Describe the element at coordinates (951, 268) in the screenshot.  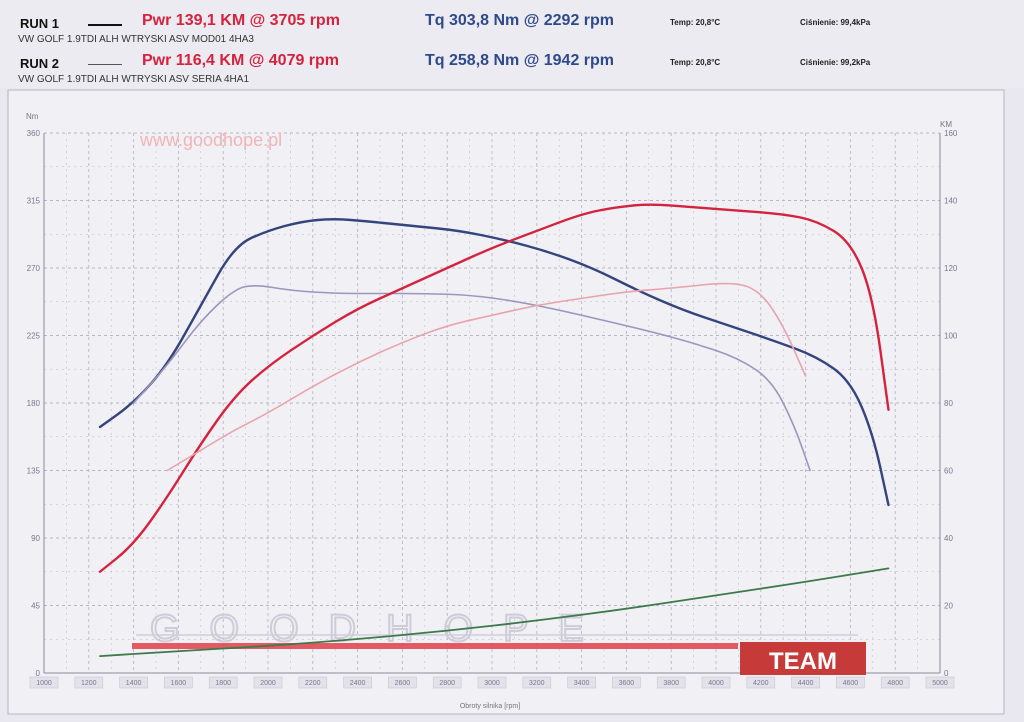
I see `right-tick-label: 120` at that location.